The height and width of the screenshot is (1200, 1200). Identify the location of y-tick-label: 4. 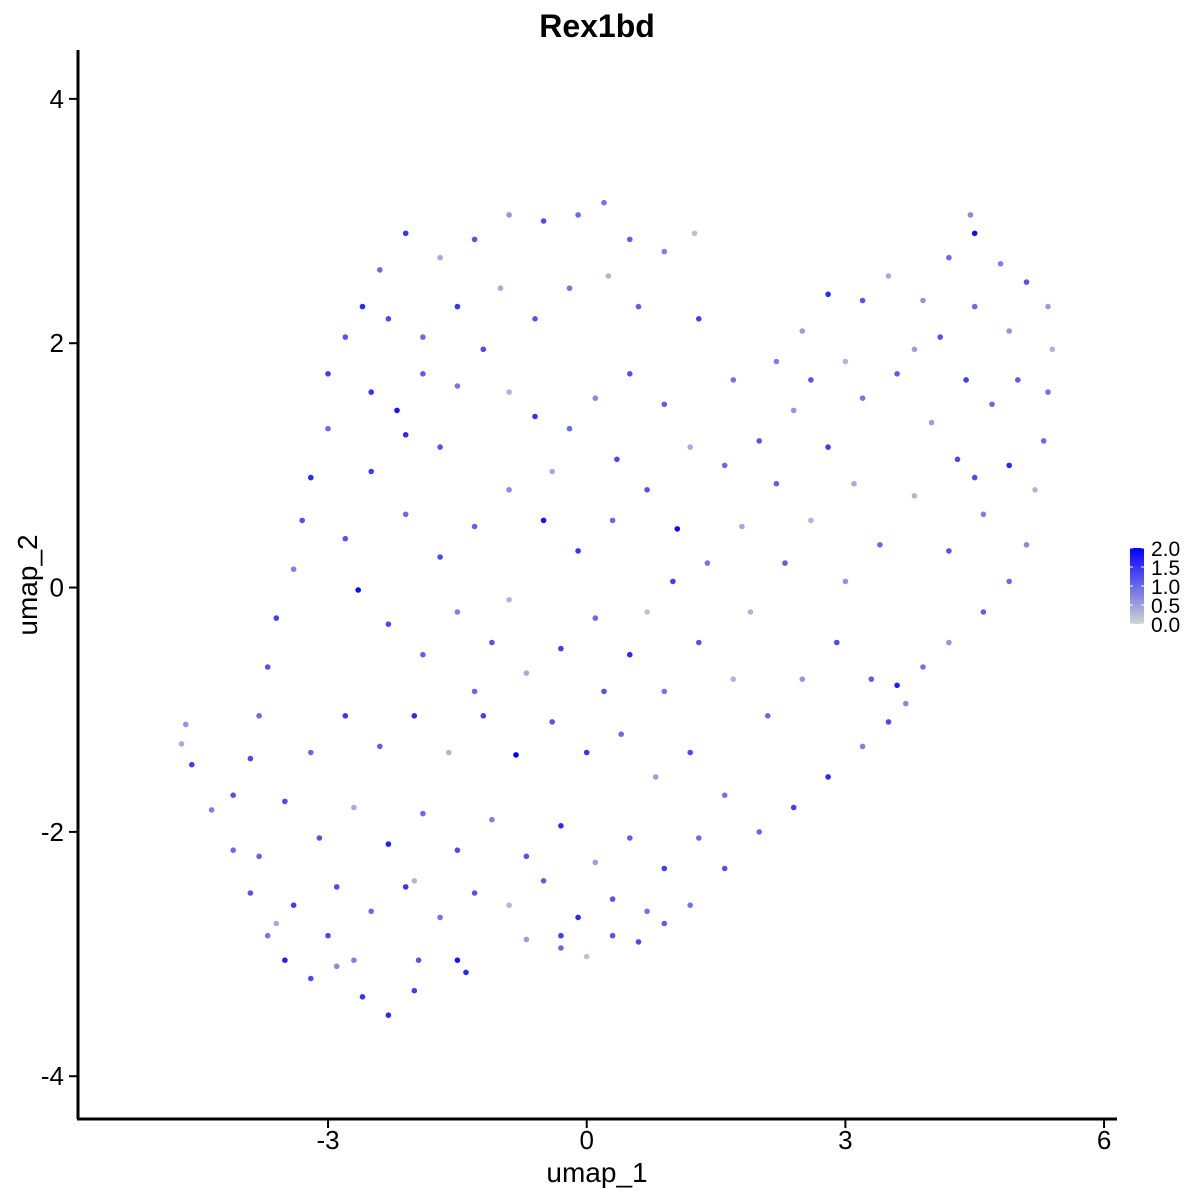
(57, 99).